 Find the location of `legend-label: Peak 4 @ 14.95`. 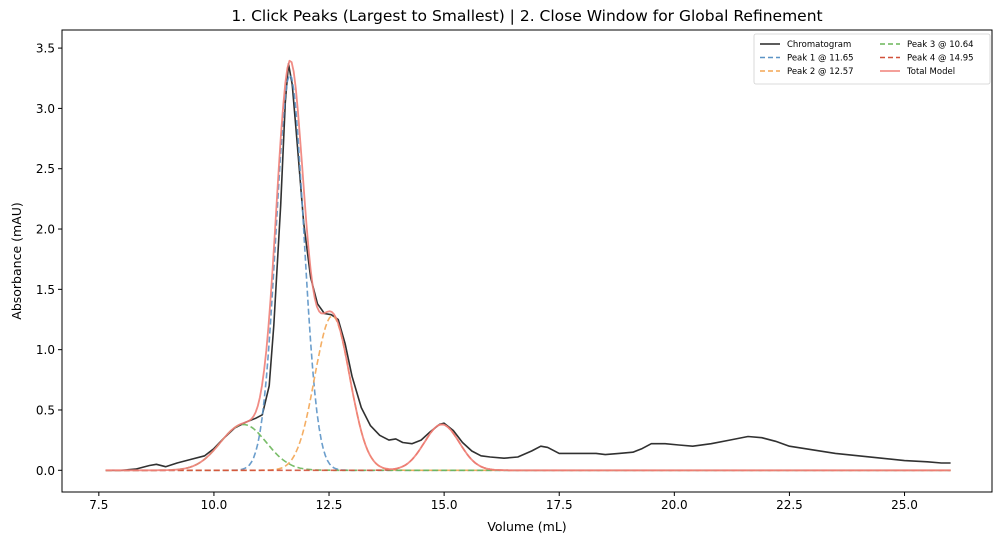

legend-label: Peak 4 @ 14.95 is located at coordinates (940, 59).